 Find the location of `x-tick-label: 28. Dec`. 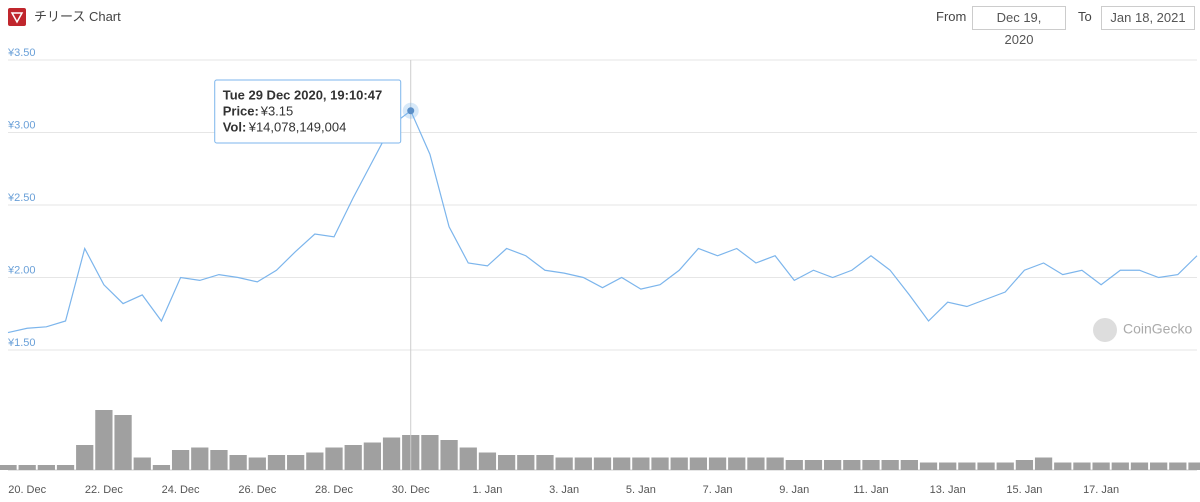

x-tick-label: 28. Dec is located at coordinates (334, 490).